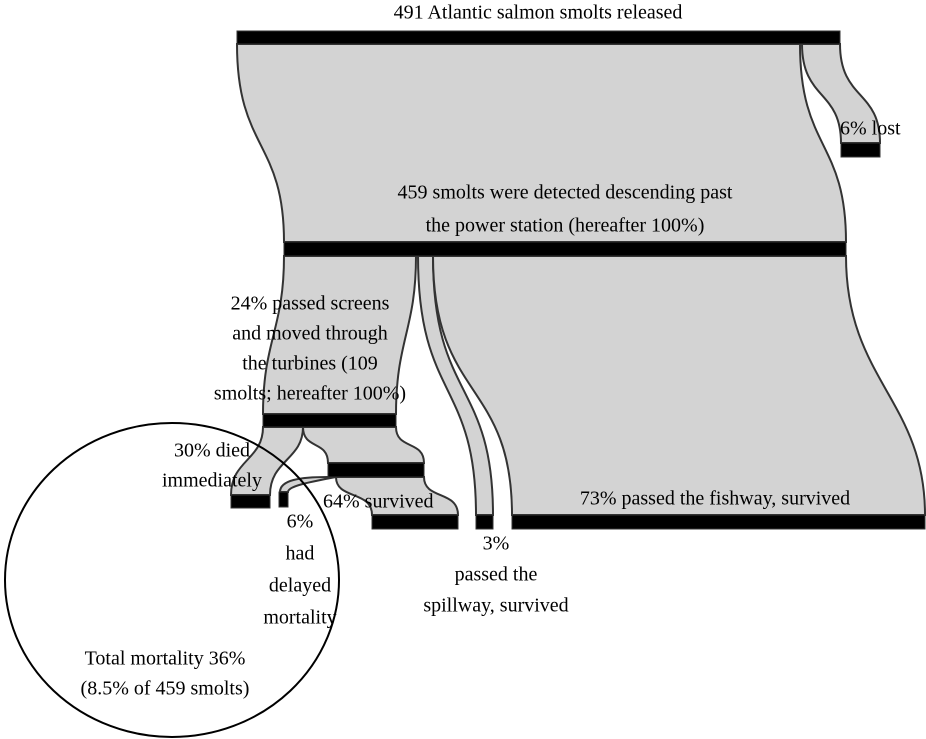 The image size is (926, 739). Describe the element at coordinates (212, 451) in the screenshot. I see `node-label: 30% died` at that location.